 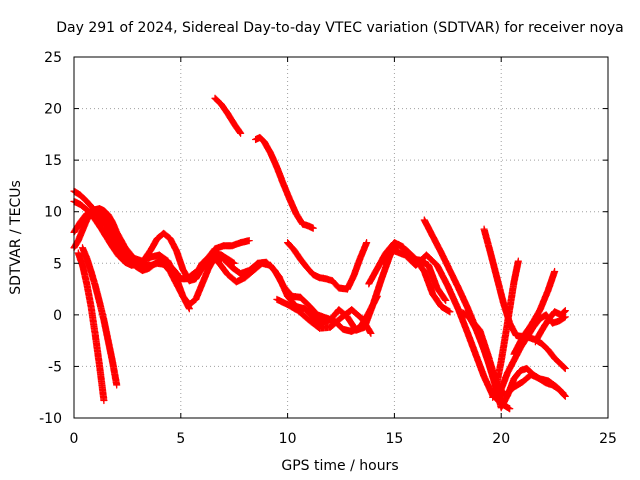 What do you see at coordinates (57, 264) in the screenshot?
I see `y-tick-label: 5` at bounding box center [57, 264].